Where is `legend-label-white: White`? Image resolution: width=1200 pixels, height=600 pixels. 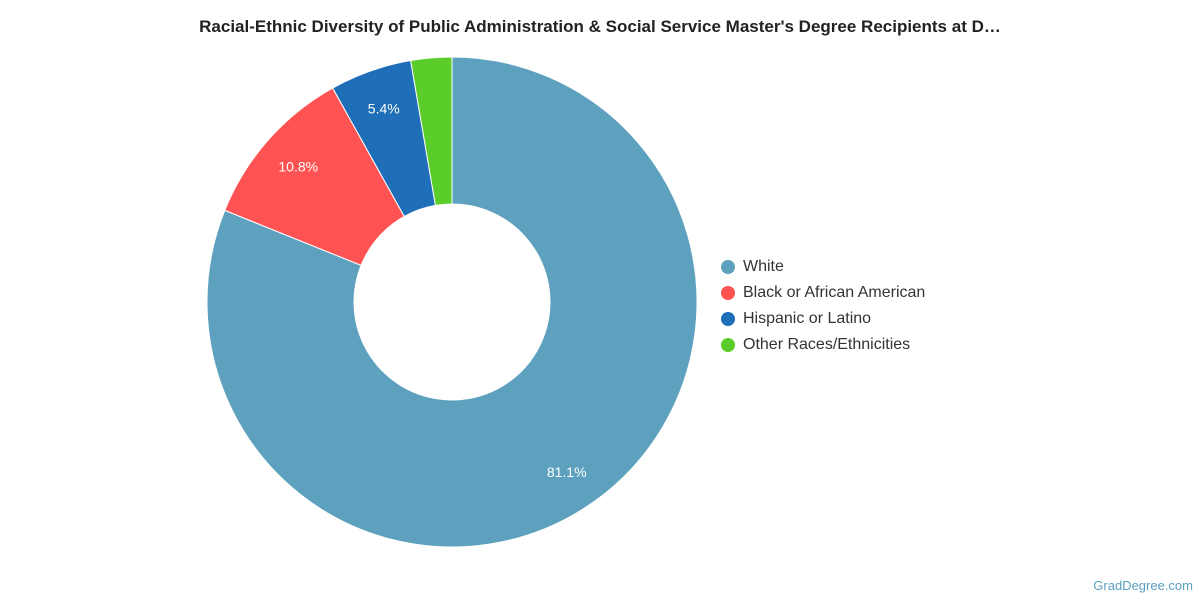
legend-label-white: White is located at coordinates (763, 266).